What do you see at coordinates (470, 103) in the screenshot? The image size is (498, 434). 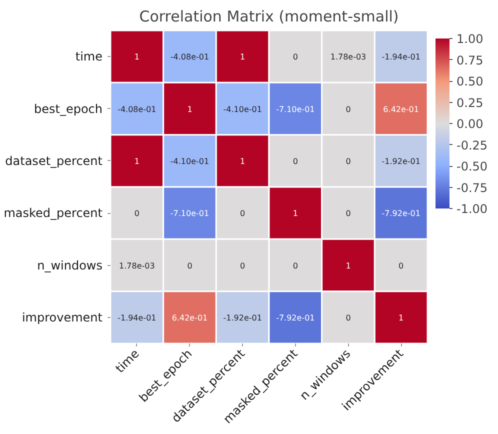 I see `color-bar-label: 0.25` at bounding box center [470, 103].